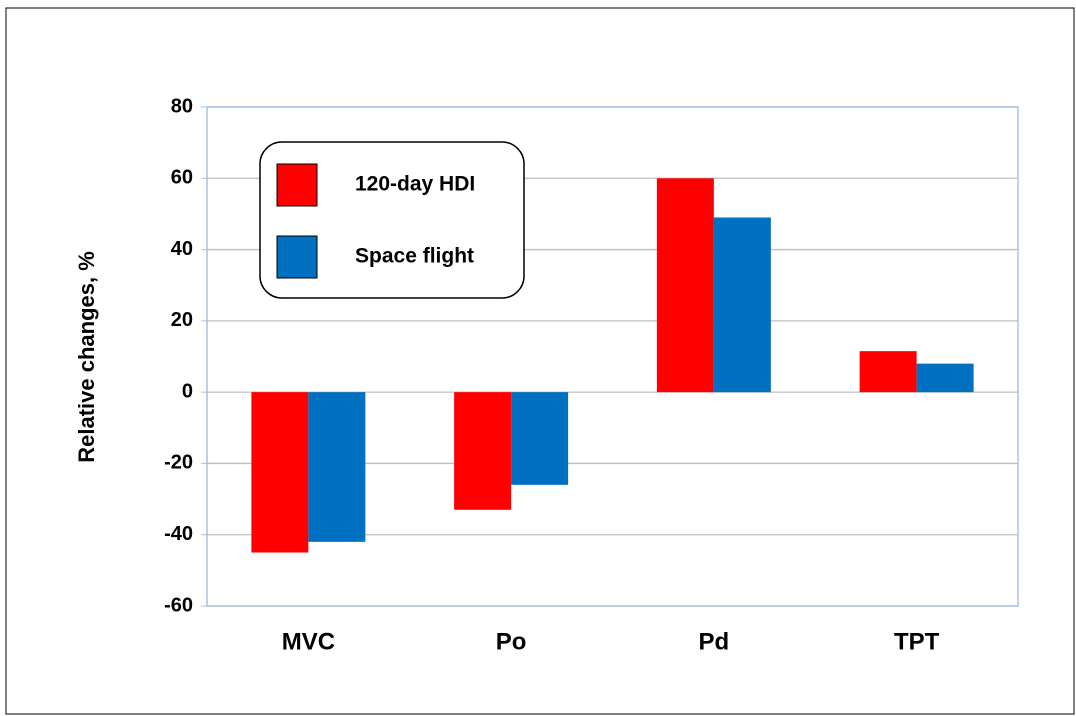 This screenshot has width=1076, height=716. What do you see at coordinates (86, 357) in the screenshot?
I see `y-axis-label: Relative changes, %` at bounding box center [86, 357].